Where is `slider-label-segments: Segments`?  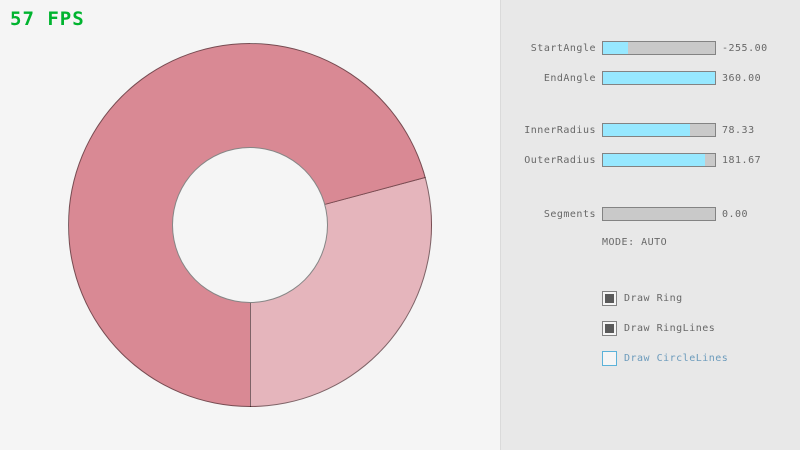
slider-label-segments: Segments is located at coordinates (569, 214).